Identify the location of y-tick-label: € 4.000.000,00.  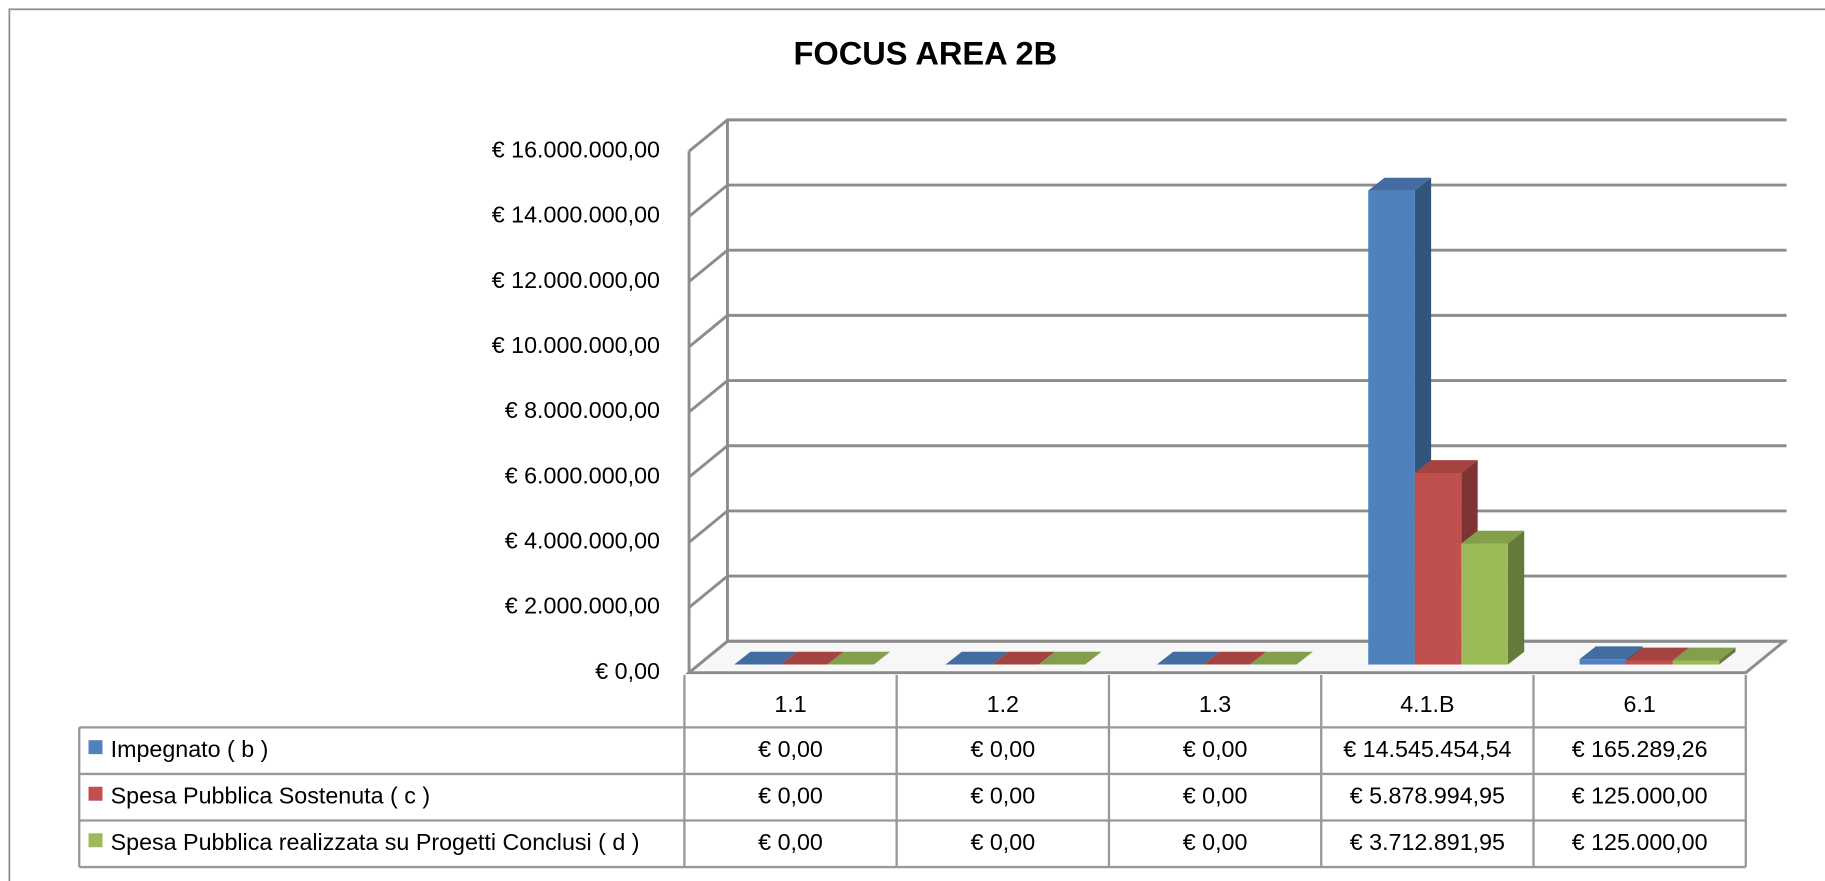
(582, 540).